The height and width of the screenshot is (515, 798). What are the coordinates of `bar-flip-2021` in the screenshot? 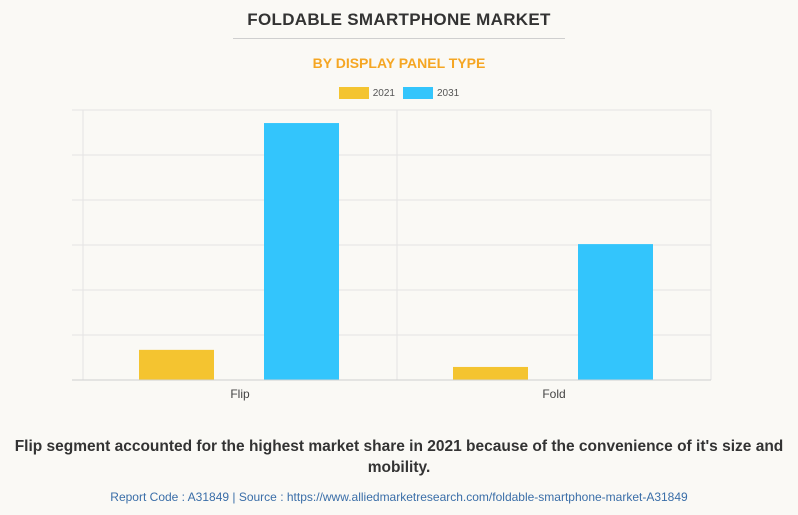 It's located at (176, 364).